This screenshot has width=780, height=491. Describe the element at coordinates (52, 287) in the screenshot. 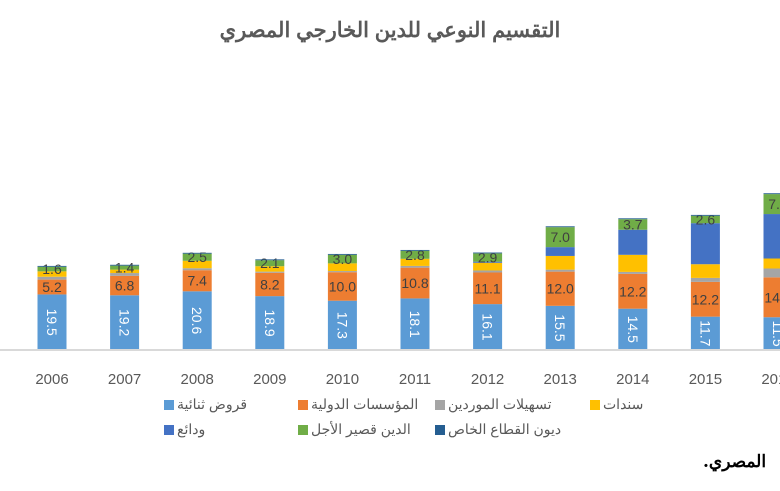

I see `data-label: 5.2` at that location.